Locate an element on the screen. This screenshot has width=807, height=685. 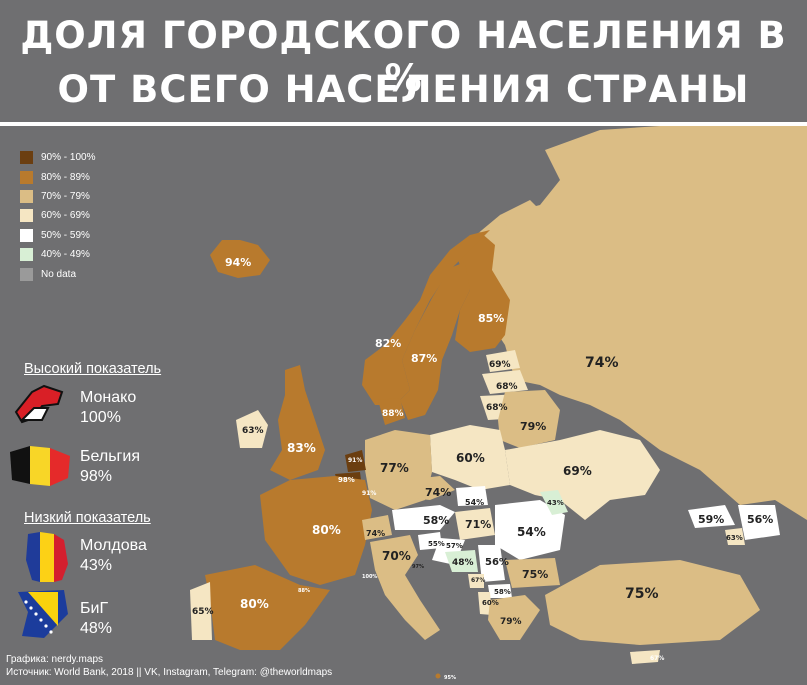
country-finland is located at coordinates (482, 292).